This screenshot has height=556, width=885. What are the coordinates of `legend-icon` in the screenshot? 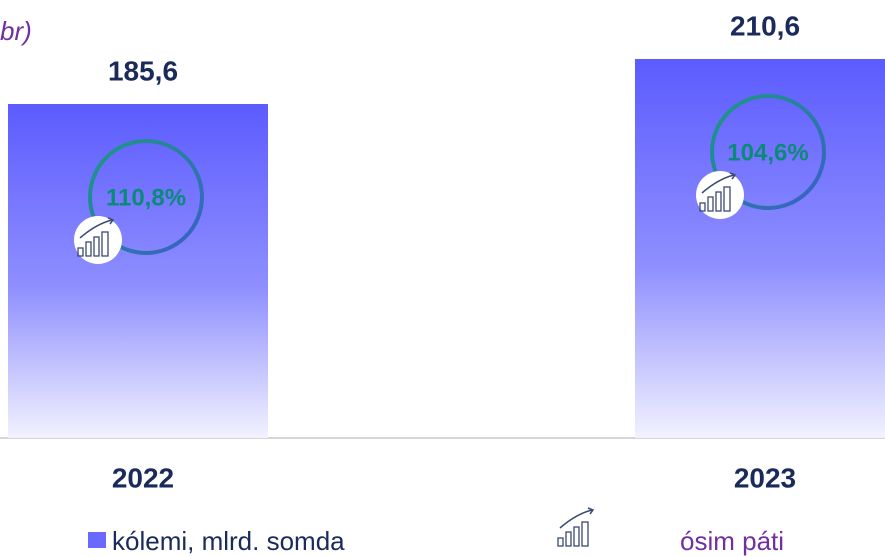 It's located at (575, 527).